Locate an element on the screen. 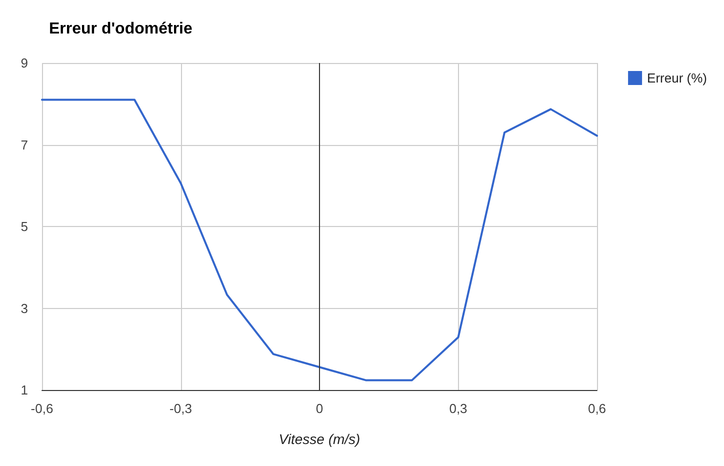 This screenshot has width=724, height=466. y-tick-label: 7 is located at coordinates (24, 144).